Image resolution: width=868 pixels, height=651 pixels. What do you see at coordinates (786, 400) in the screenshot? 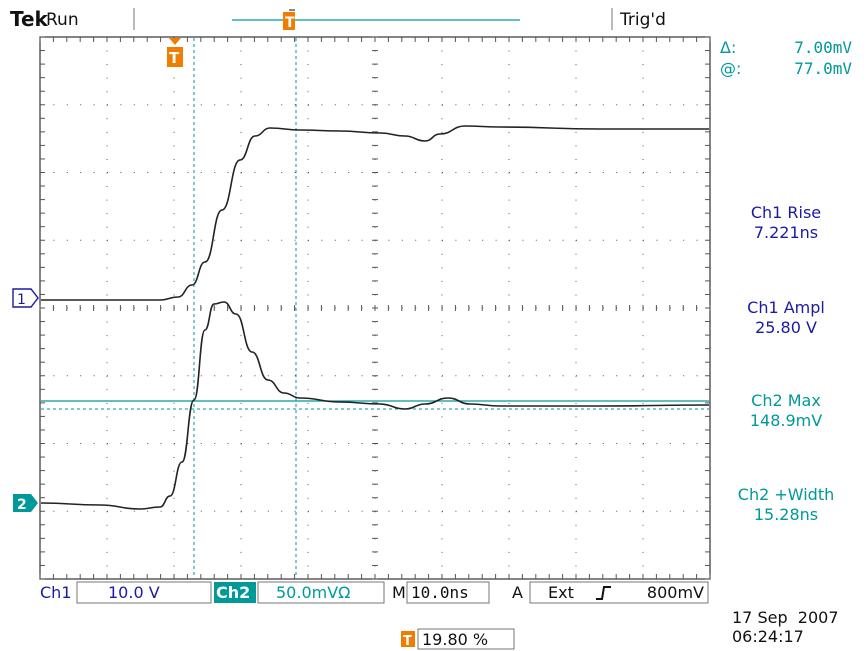
I see `svg-text: Ch2 Max` at bounding box center [786, 400].